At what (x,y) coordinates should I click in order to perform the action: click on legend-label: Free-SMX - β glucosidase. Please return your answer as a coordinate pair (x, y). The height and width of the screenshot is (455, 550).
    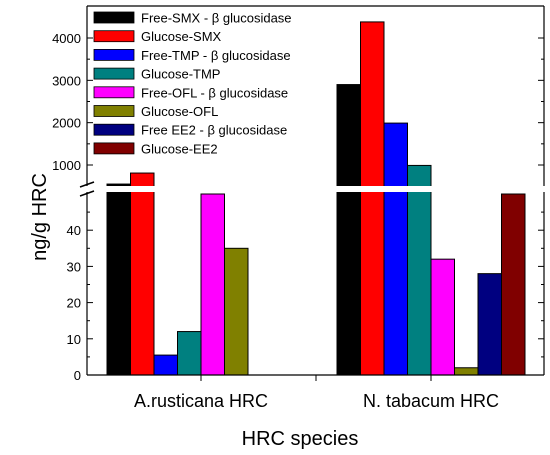
    Looking at the image, I should click on (216, 18).